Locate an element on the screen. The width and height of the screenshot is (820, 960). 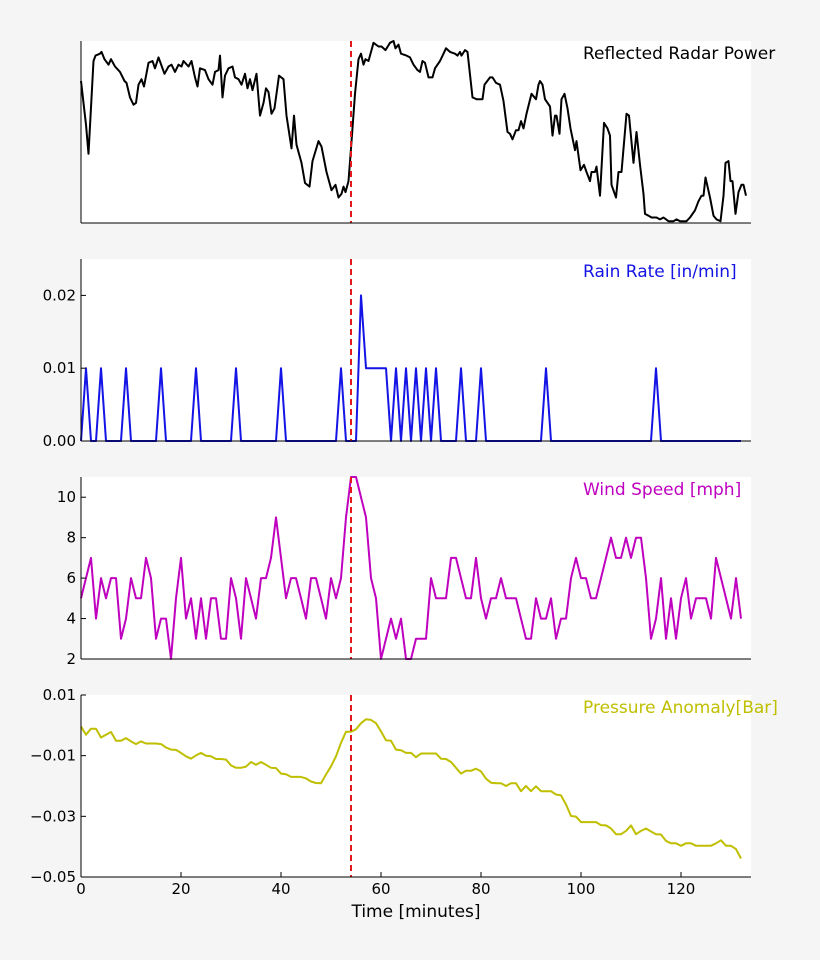
x-tick-label: 0 is located at coordinates (81, 889).